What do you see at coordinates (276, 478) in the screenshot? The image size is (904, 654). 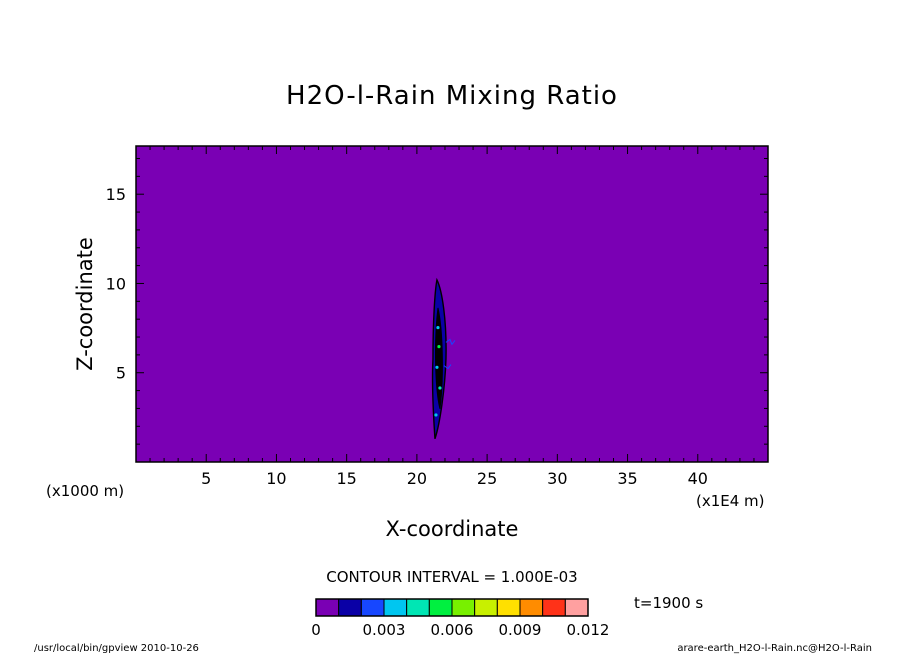 I see `x-tick-label: 10` at bounding box center [276, 478].